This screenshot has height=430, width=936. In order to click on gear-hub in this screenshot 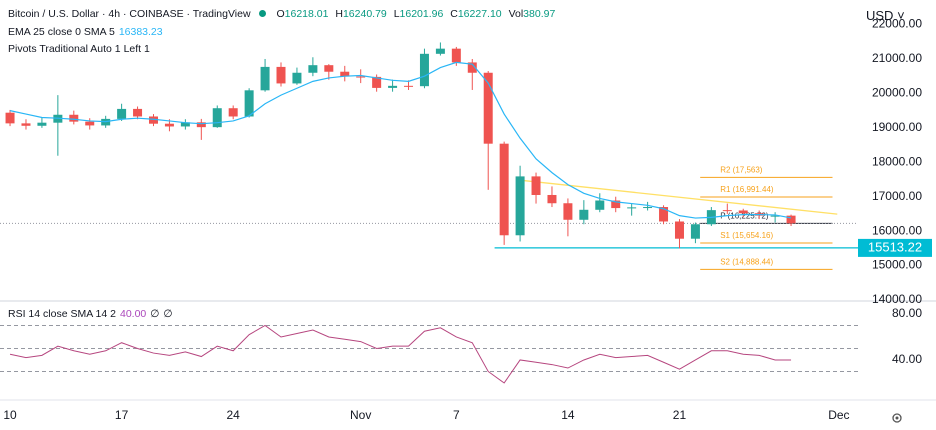, I will do `click(897, 418)`.